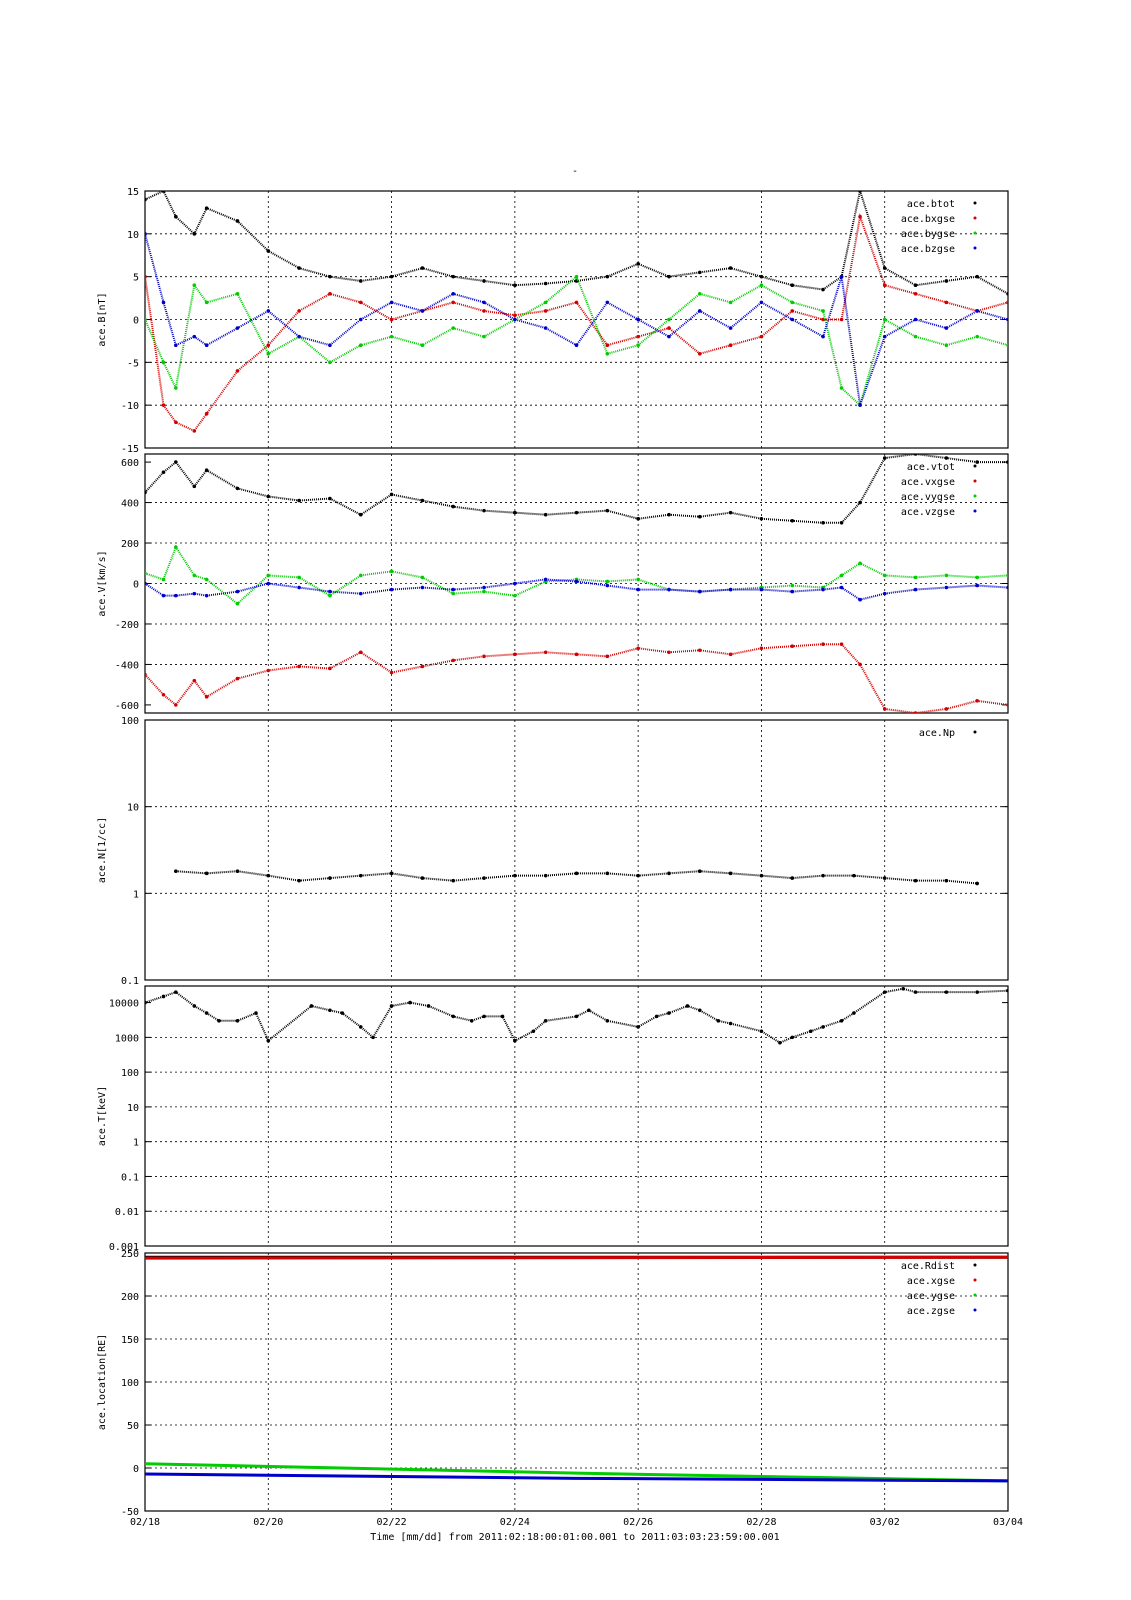 This screenshot has width=1131, height=1600. Describe the element at coordinates (576, 1477) in the screenshot. I see `series-ace-zgse-line` at that location.